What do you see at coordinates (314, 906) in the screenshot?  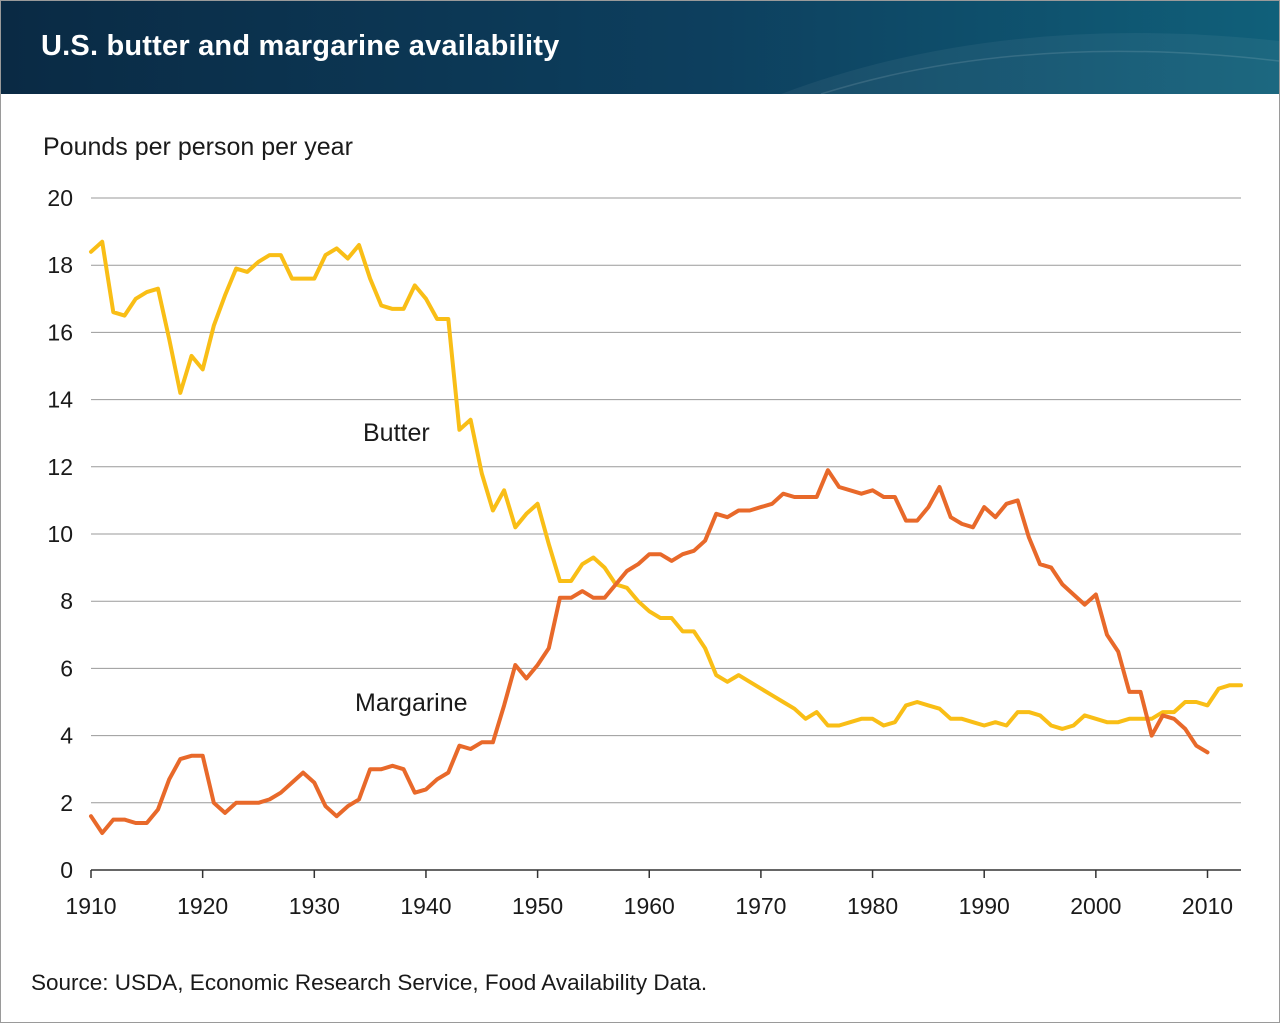 I see `x-tick-label: 1930` at bounding box center [314, 906].